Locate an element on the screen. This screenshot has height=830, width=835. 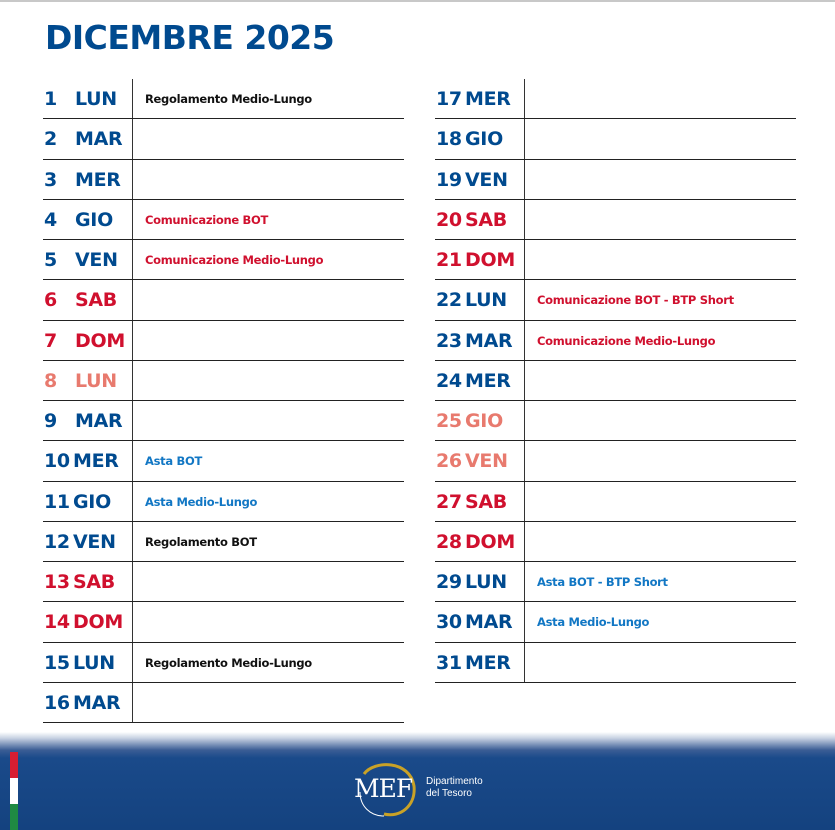
day-label: 7 DOM is located at coordinates (84, 341).